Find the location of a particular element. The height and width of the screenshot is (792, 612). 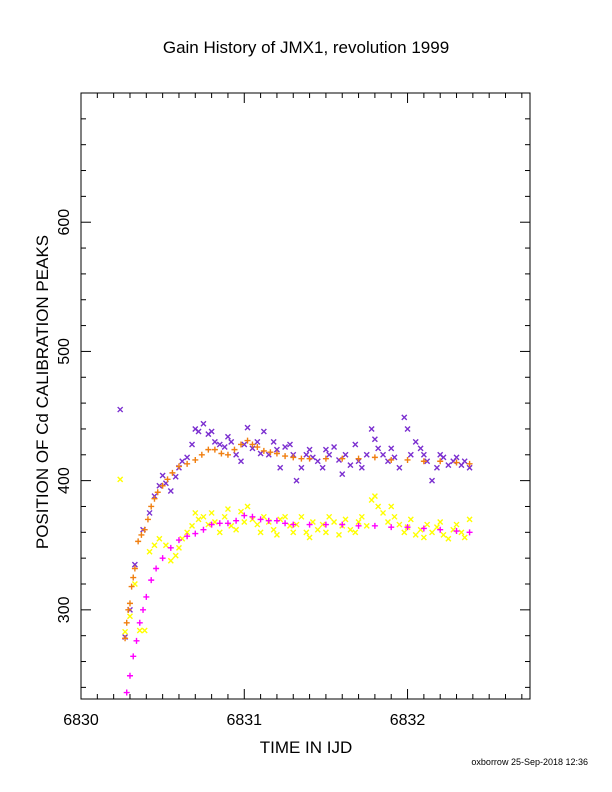

orange-series is located at coordinates (297, 539).